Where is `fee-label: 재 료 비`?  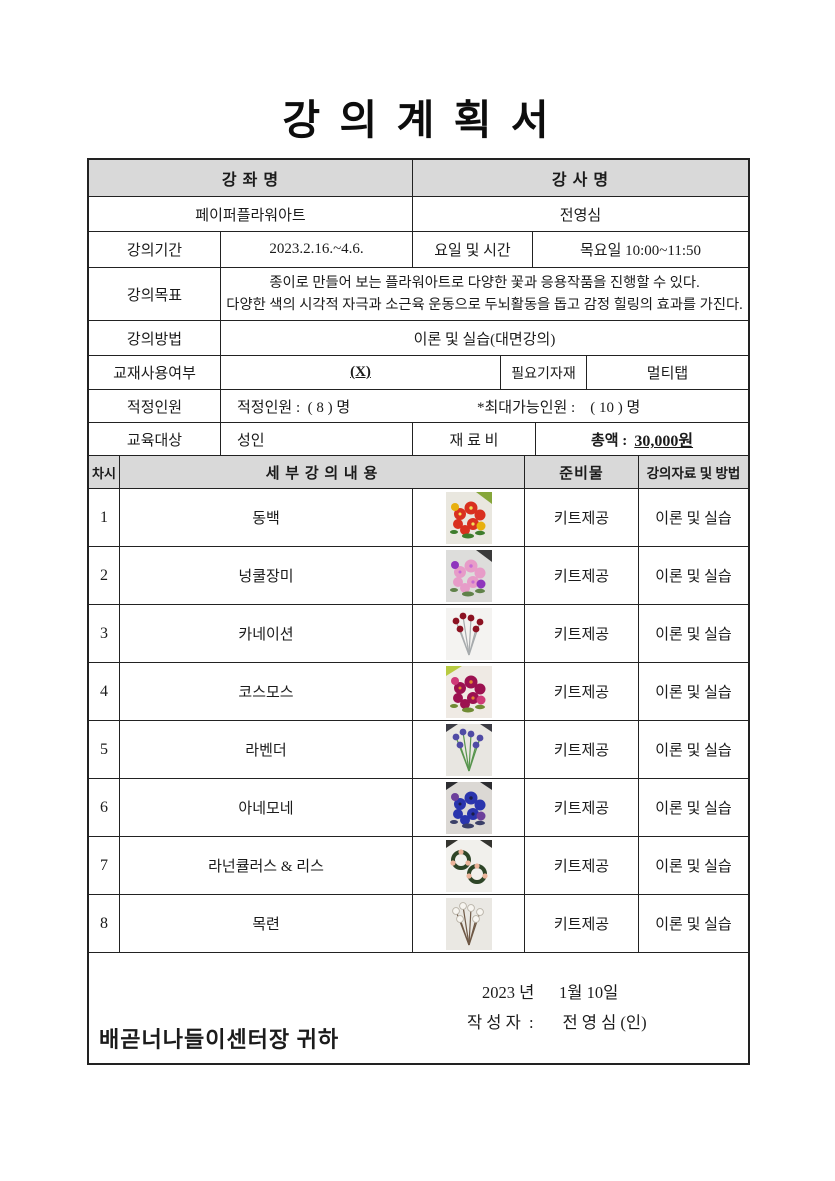
fee-label: 재 료 비 is located at coordinates (473, 439).